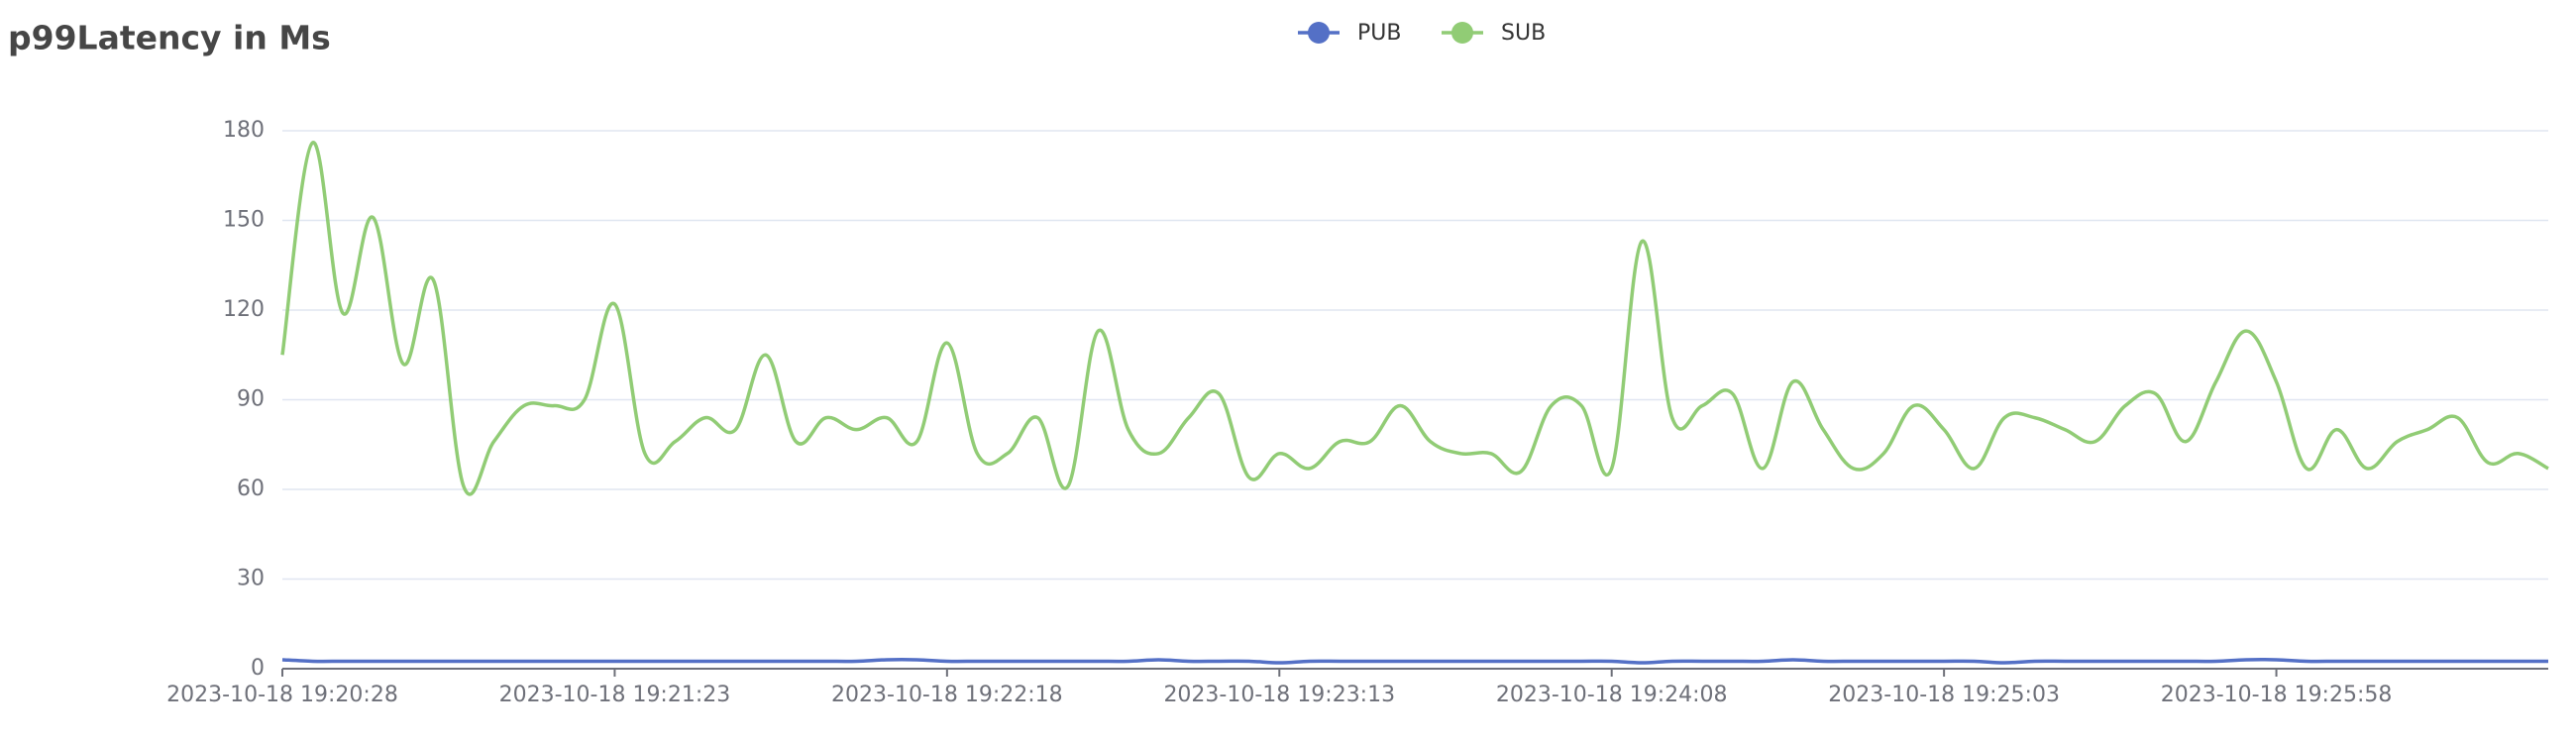 The image size is (2576, 743). Describe the element at coordinates (1279, 695) in the screenshot. I see `x-tick-label: 2023-10-18 19:23:13` at that location.